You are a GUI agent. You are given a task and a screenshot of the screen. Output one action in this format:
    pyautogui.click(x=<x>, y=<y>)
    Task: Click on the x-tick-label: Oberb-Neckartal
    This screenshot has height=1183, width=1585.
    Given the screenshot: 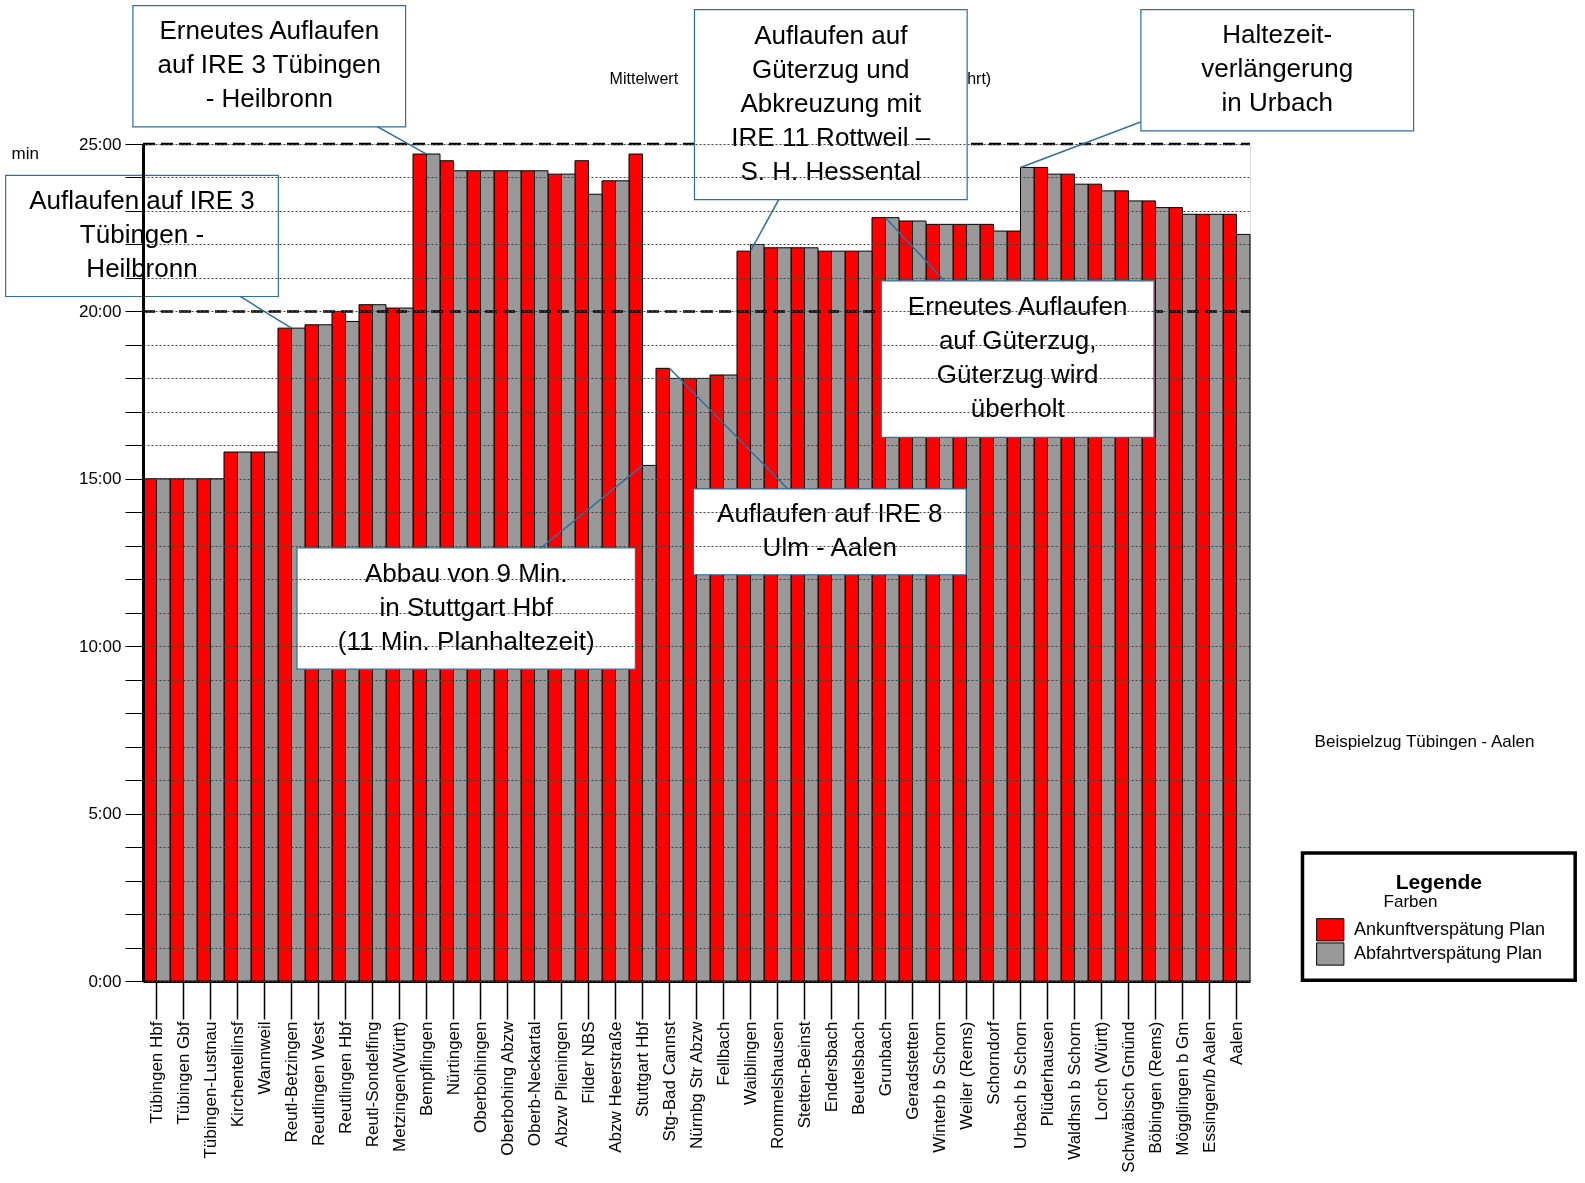 What is the action you would take?
    pyautogui.click(x=534, y=1084)
    